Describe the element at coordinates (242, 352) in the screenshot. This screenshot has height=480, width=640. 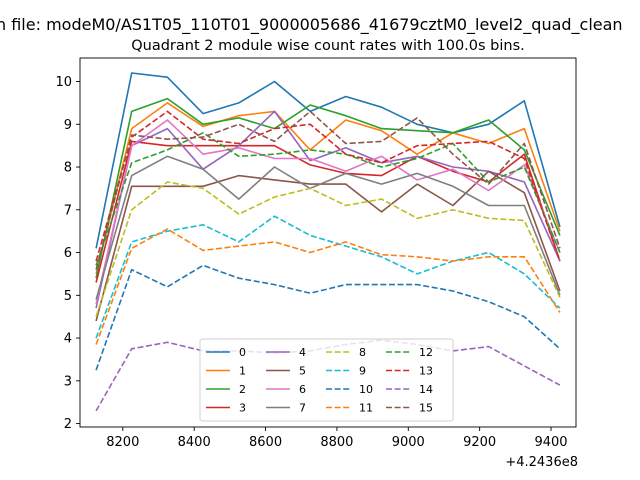
I see `legend-label-0: 0` at that location.